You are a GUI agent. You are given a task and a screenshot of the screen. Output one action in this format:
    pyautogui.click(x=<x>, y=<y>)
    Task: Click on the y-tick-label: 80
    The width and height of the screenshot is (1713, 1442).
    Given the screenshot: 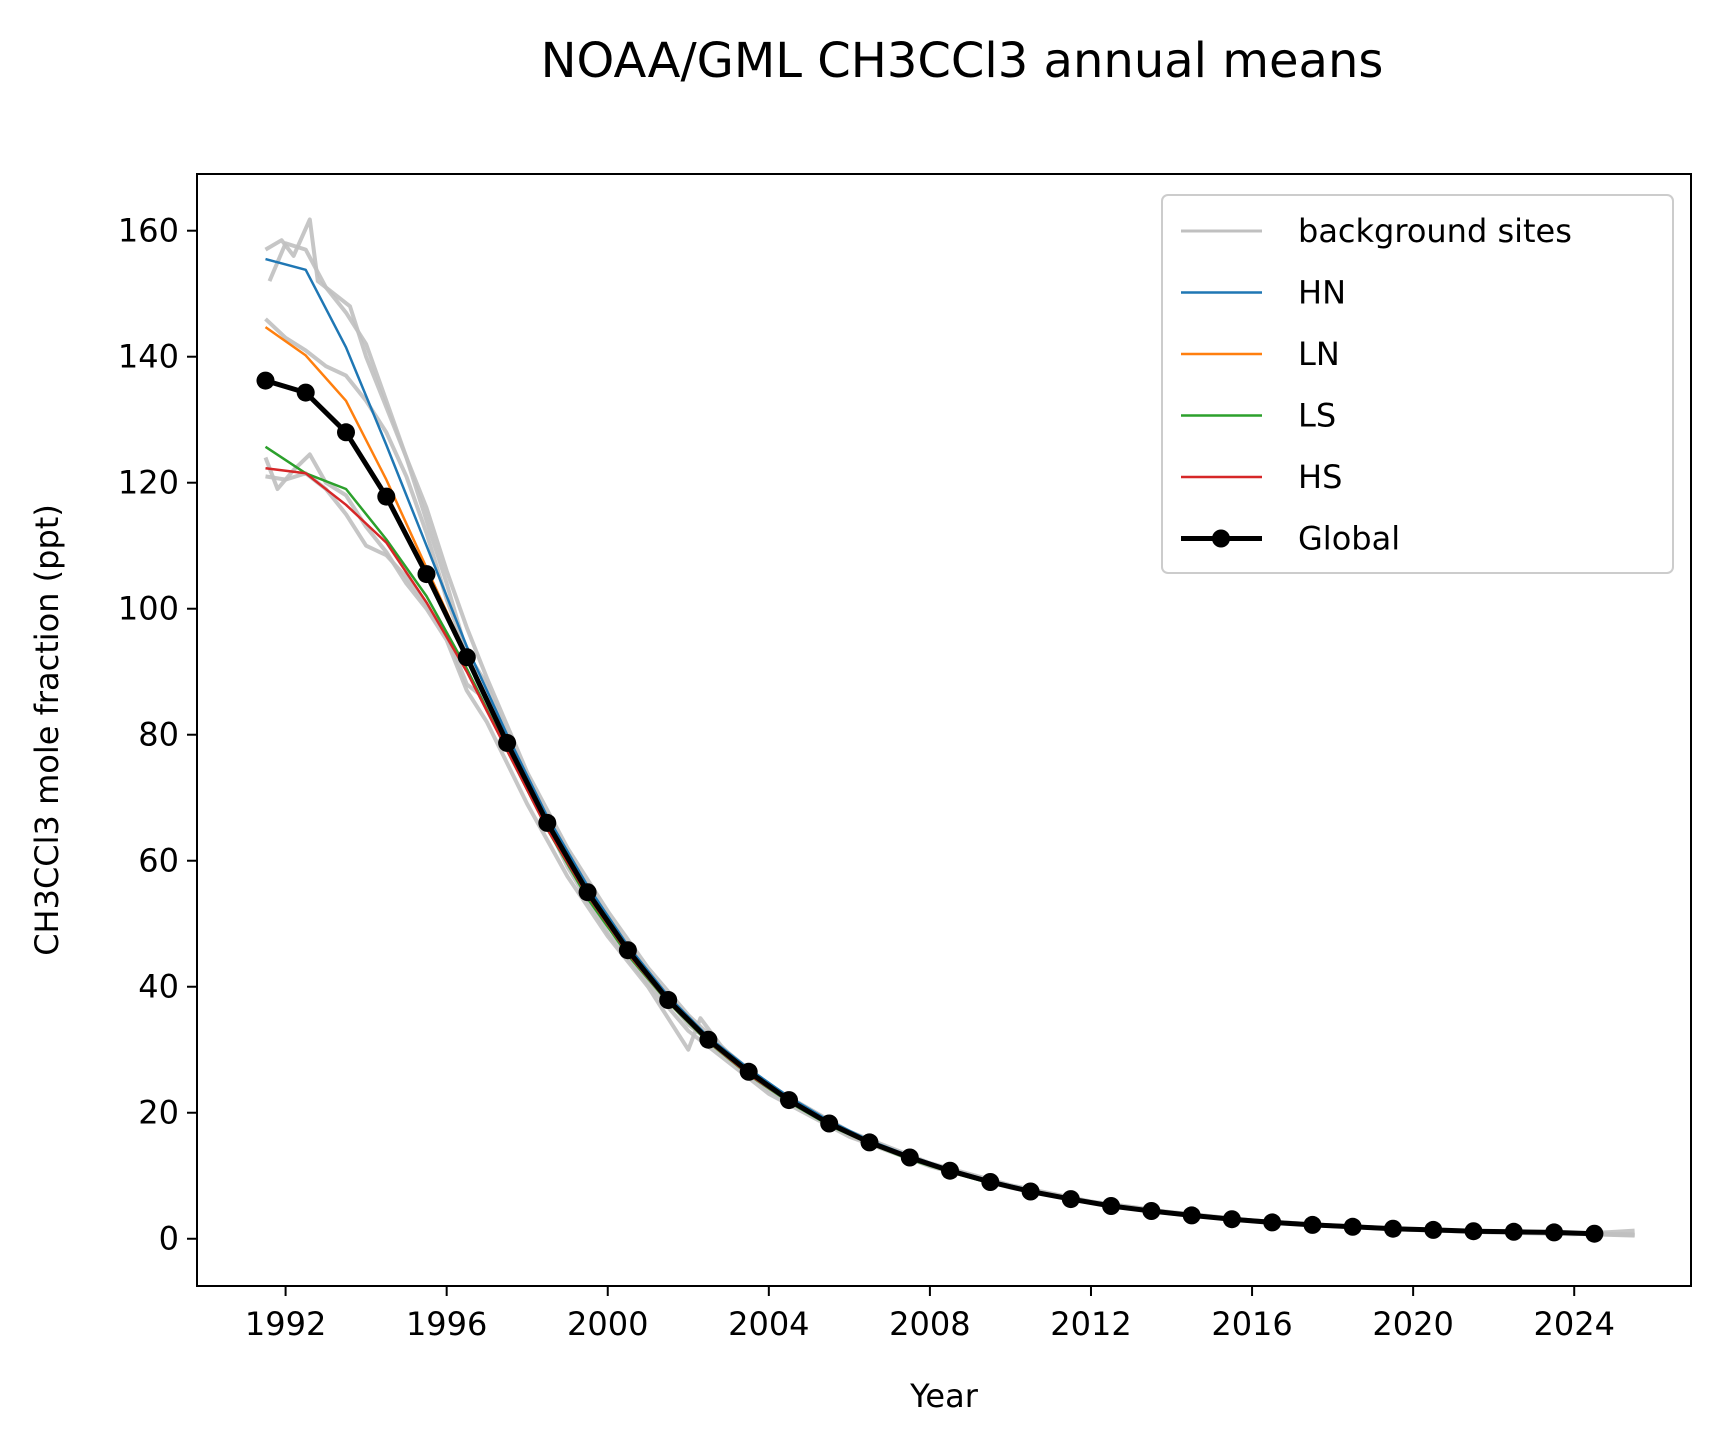 What is the action you would take?
    pyautogui.click(x=158, y=735)
    